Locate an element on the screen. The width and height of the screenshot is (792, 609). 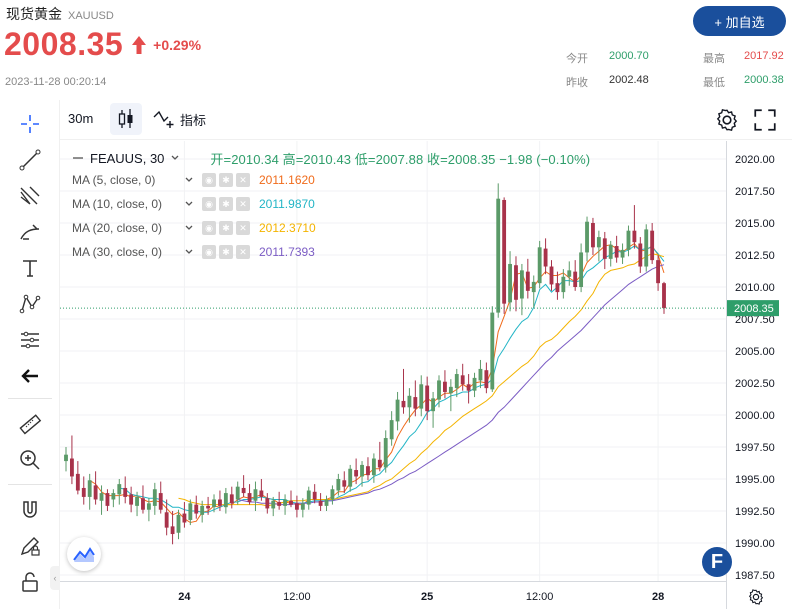
collapse-legend-icon is located at coordinates (78, 158).